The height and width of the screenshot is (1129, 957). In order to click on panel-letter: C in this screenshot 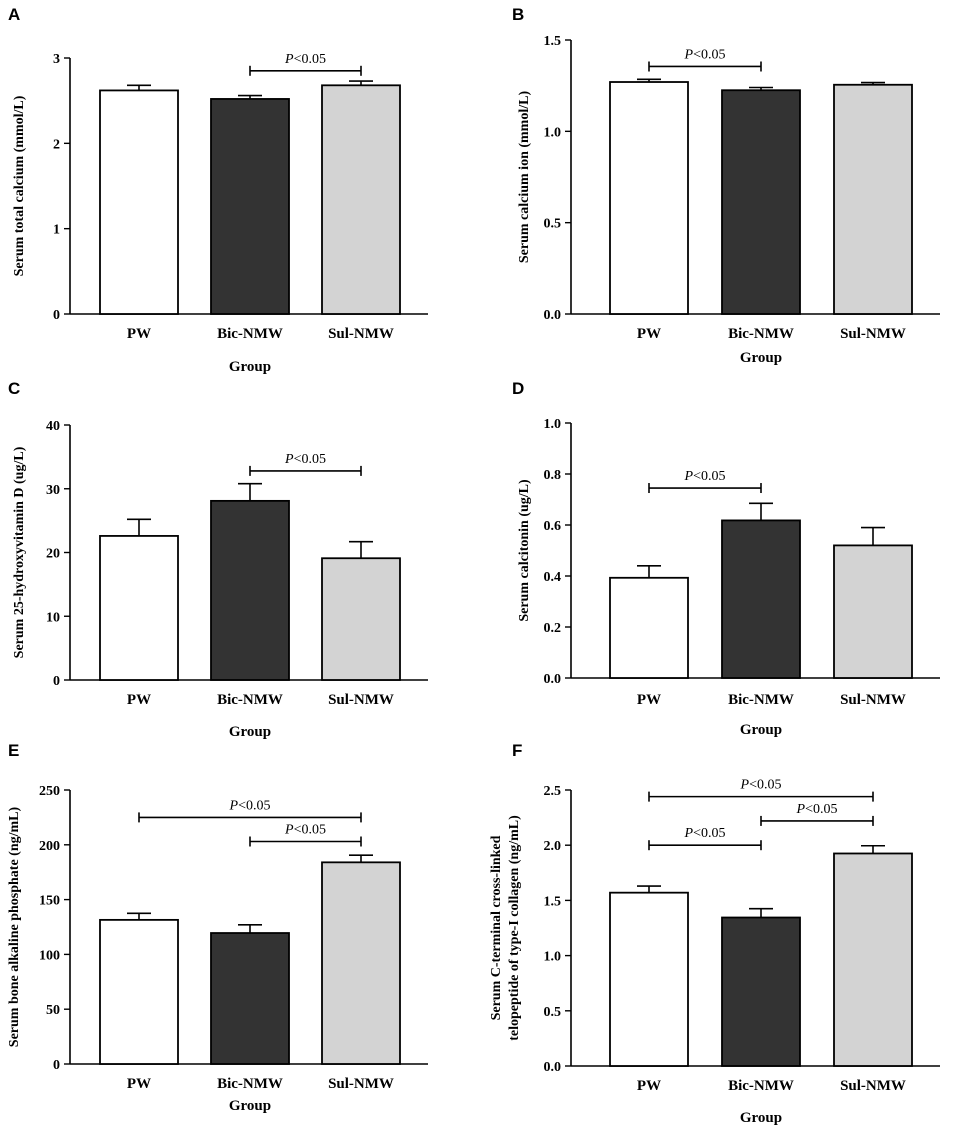, I will do `click(14, 388)`.